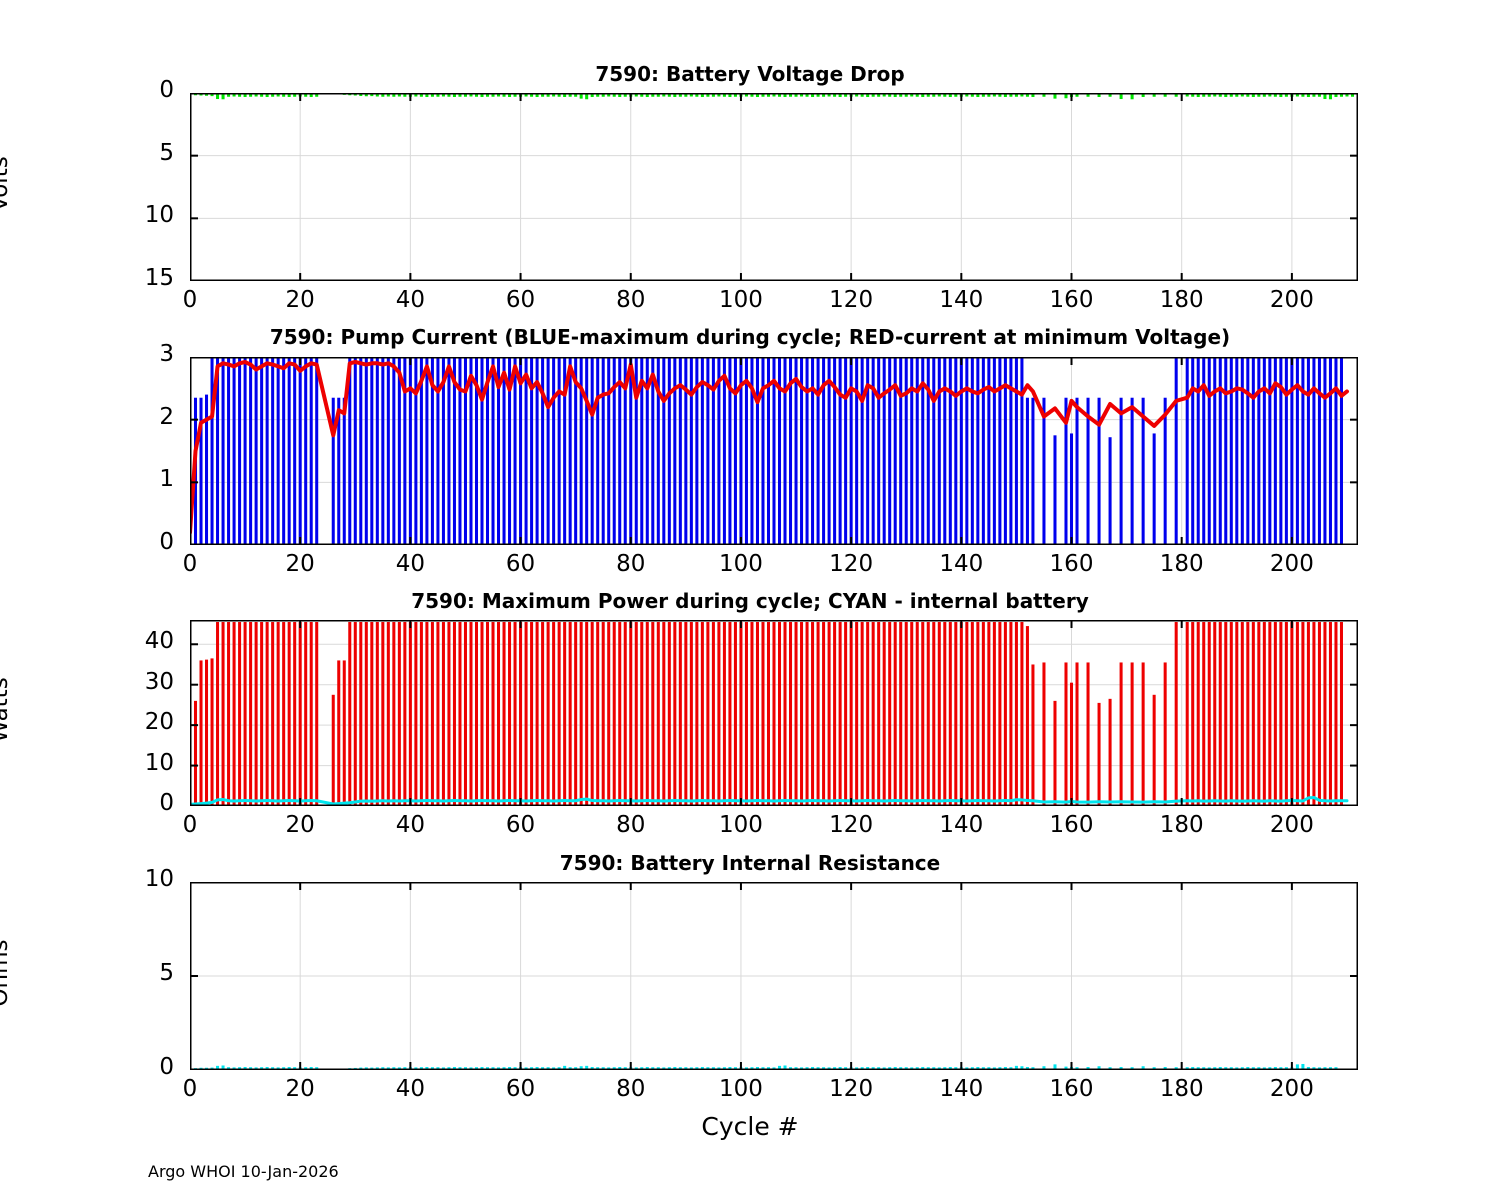 This screenshot has height=1200, width=1500. What do you see at coordinates (159, 681) in the screenshot?
I see `y-tick-label: 30` at bounding box center [159, 681].